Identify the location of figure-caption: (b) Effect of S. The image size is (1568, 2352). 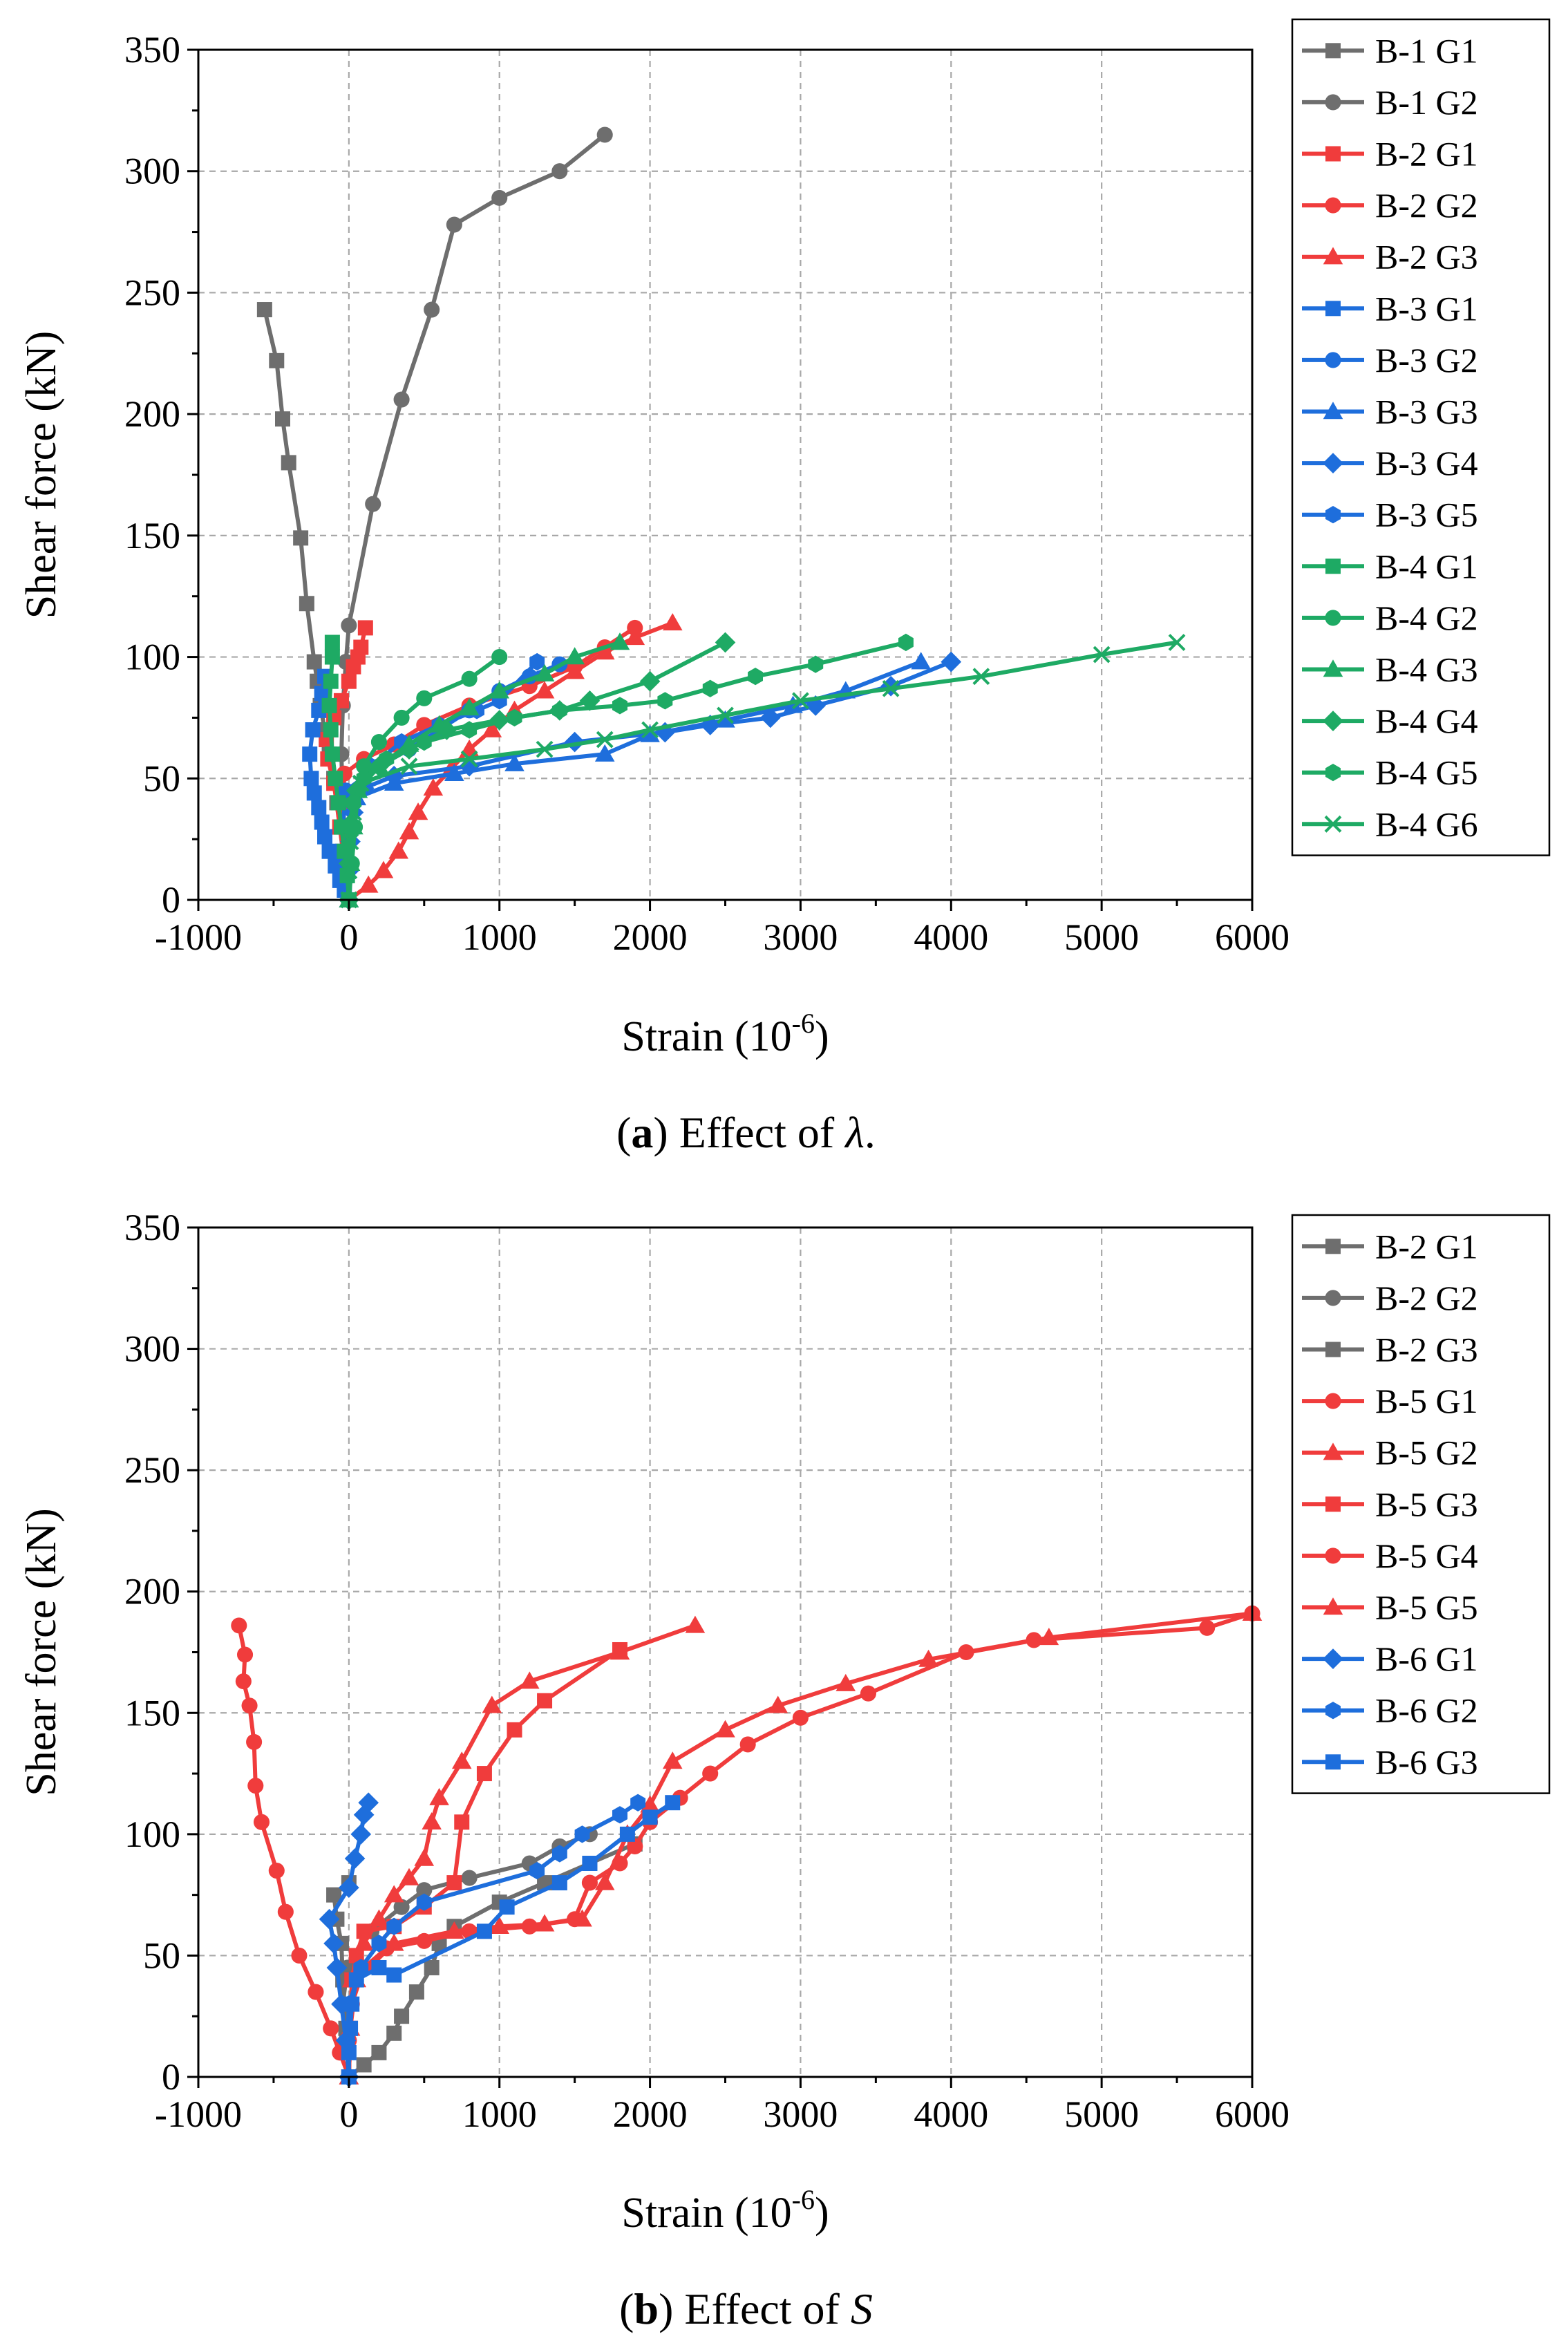
(746, 2309).